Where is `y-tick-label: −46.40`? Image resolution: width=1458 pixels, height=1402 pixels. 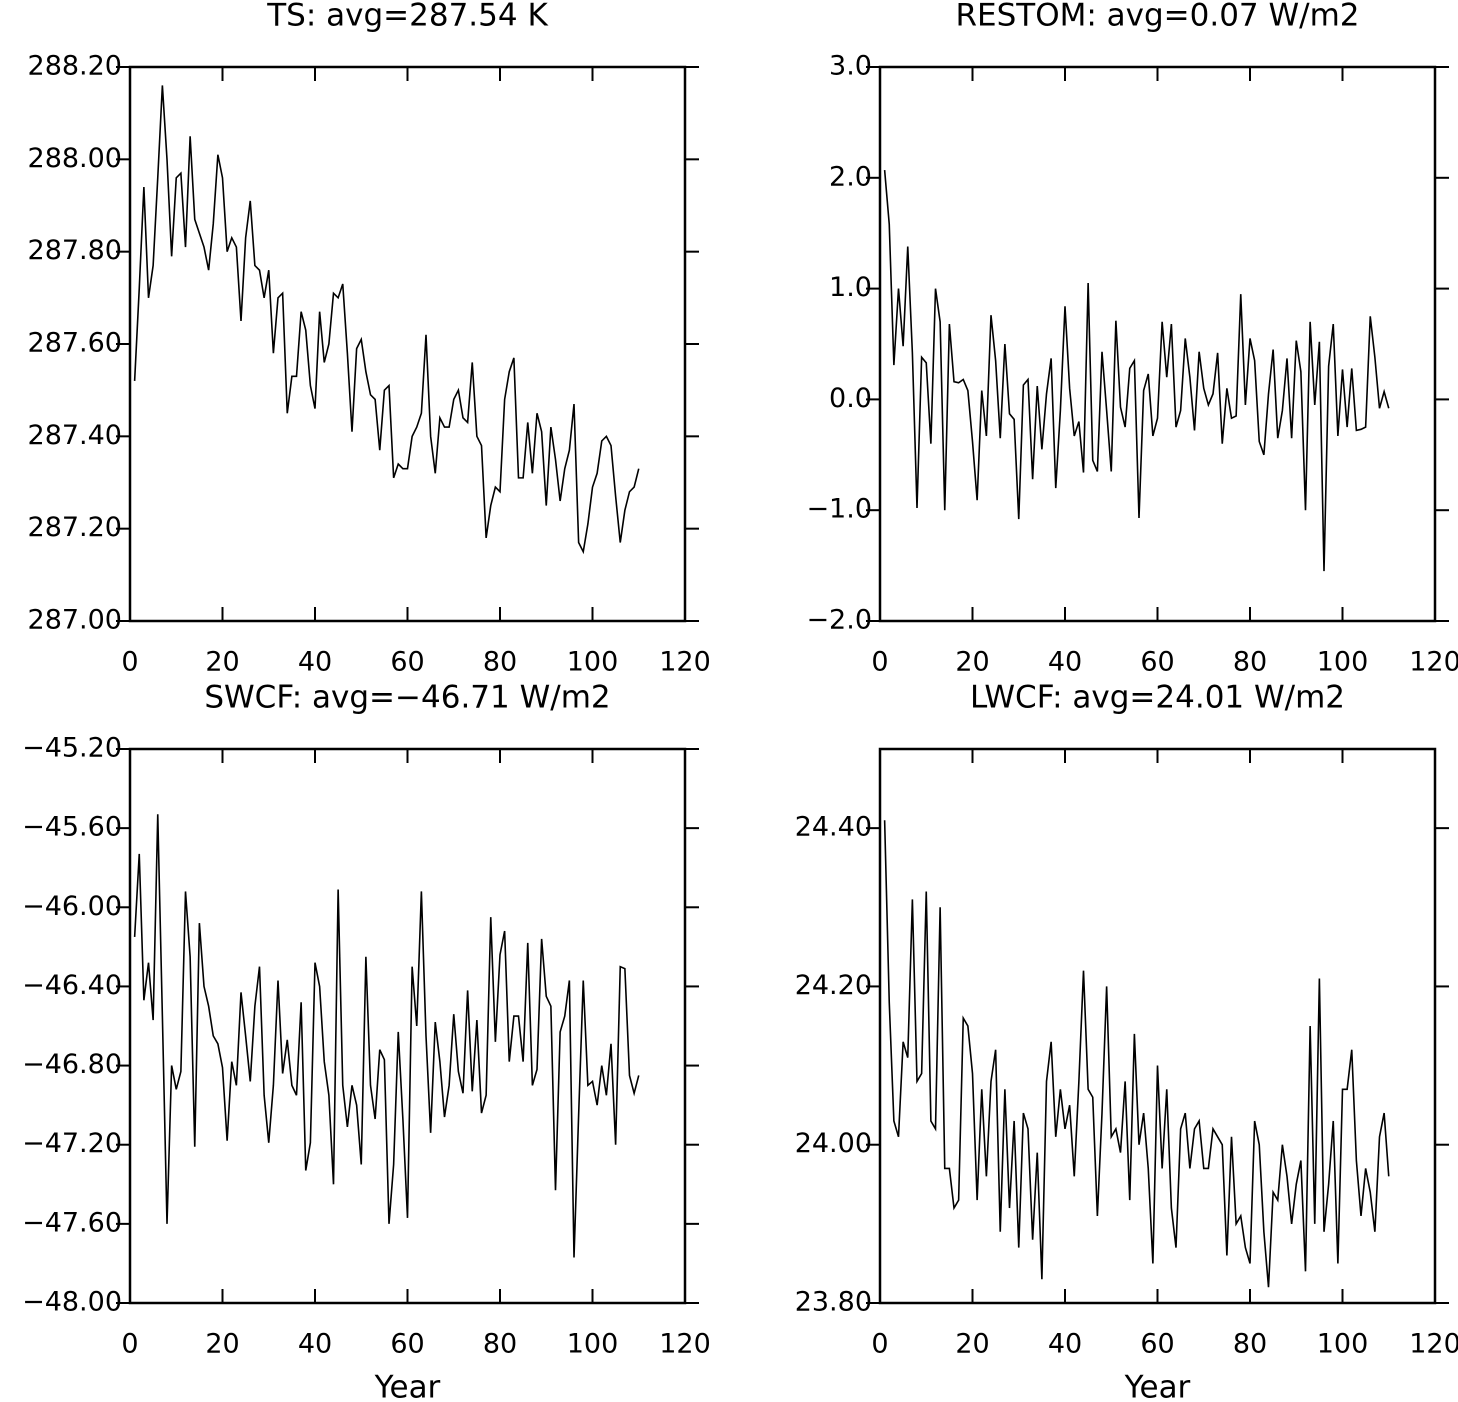 y-tick-label: −46.40 is located at coordinates (72, 985).